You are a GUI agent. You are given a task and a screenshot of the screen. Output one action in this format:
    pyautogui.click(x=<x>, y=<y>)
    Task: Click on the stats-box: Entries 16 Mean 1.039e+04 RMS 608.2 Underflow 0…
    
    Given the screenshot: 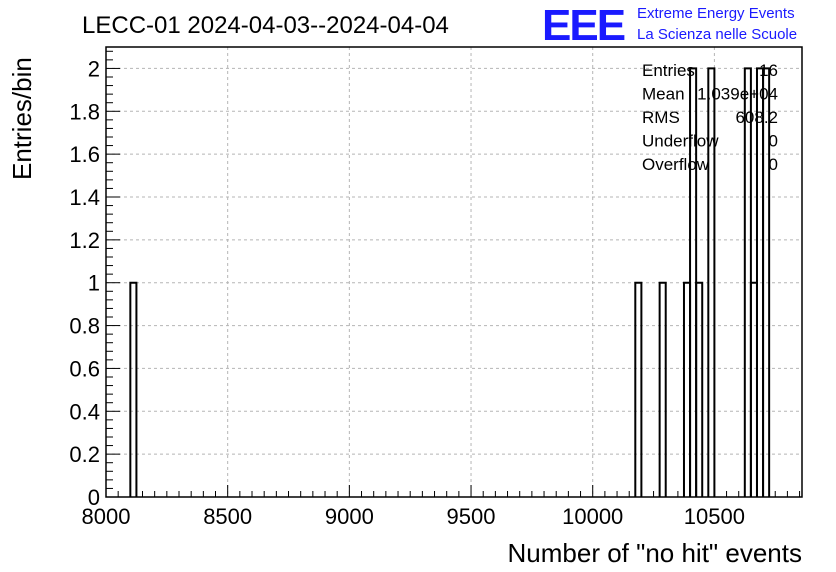 What is the action you would take?
    pyautogui.click(x=710, y=117)
    